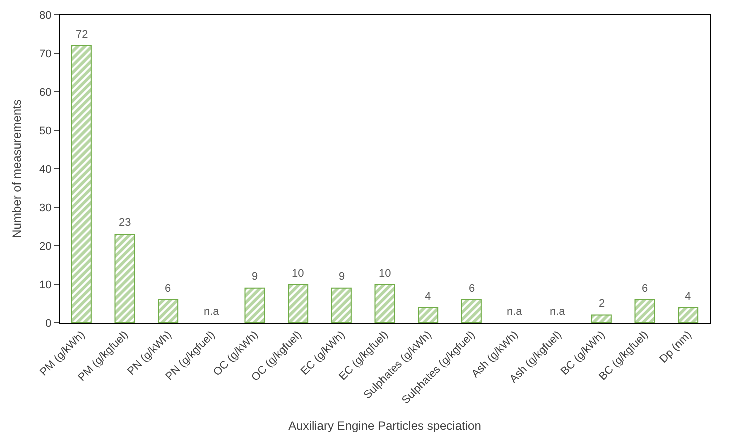  Describe the element at coordinates (46, 54) in the screenshot. I see `y-tick-label: 70` at that location.